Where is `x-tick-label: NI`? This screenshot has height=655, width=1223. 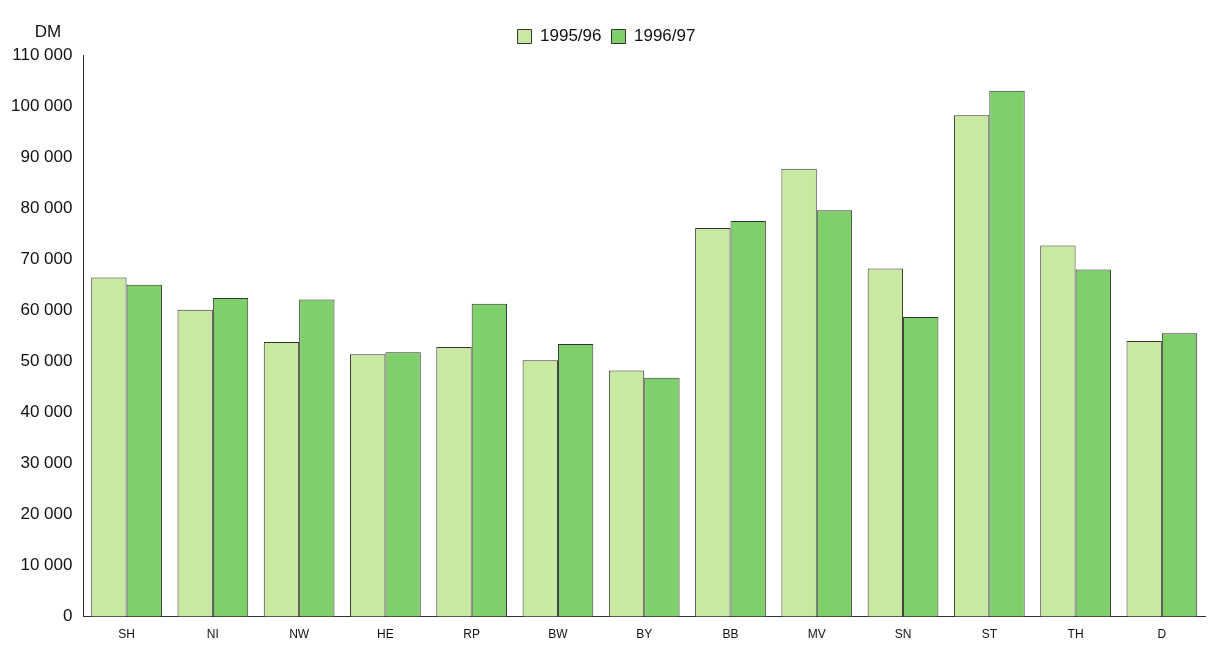 x-tick-label: NI is located at coordinates (212, 634).